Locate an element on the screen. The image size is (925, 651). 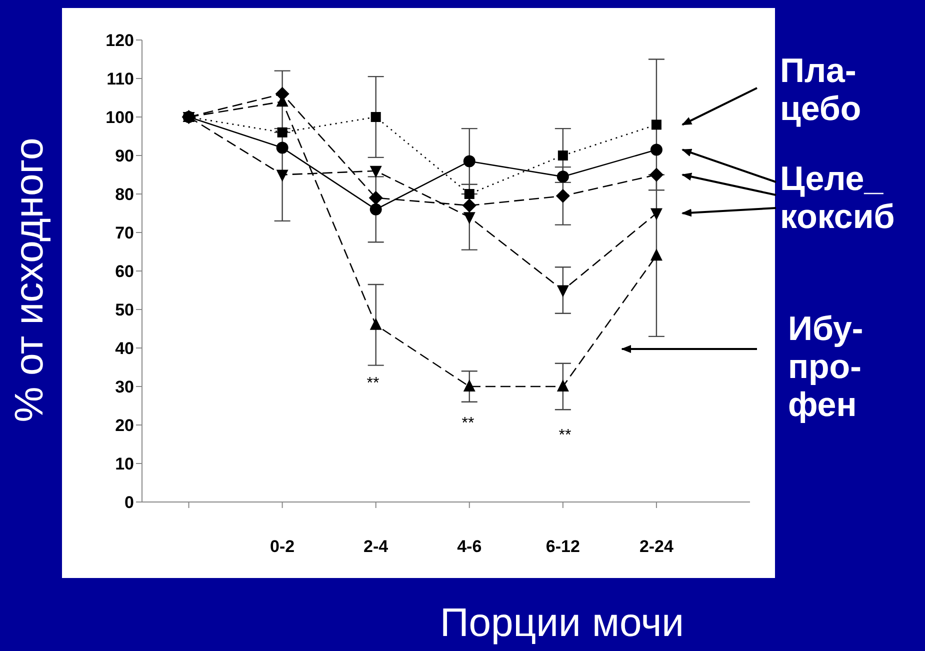
x-tick-label: 0-2 is located at coordinates (282, 546).